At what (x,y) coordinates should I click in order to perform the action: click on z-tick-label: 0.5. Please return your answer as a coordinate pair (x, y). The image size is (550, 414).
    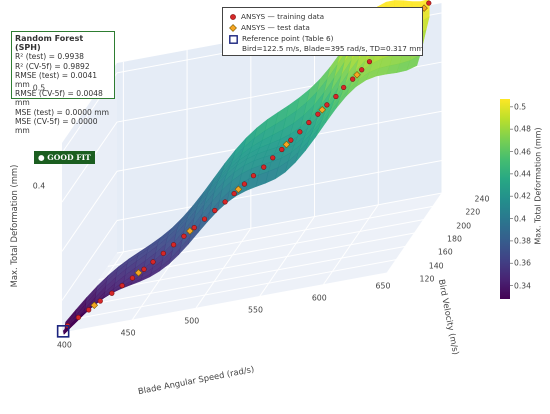
    Looking at the image, I should click on (39, 88).